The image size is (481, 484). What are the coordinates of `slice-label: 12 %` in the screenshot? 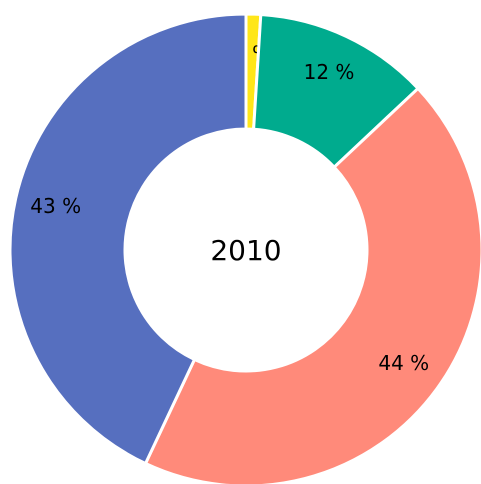 It's located at (329, 72).